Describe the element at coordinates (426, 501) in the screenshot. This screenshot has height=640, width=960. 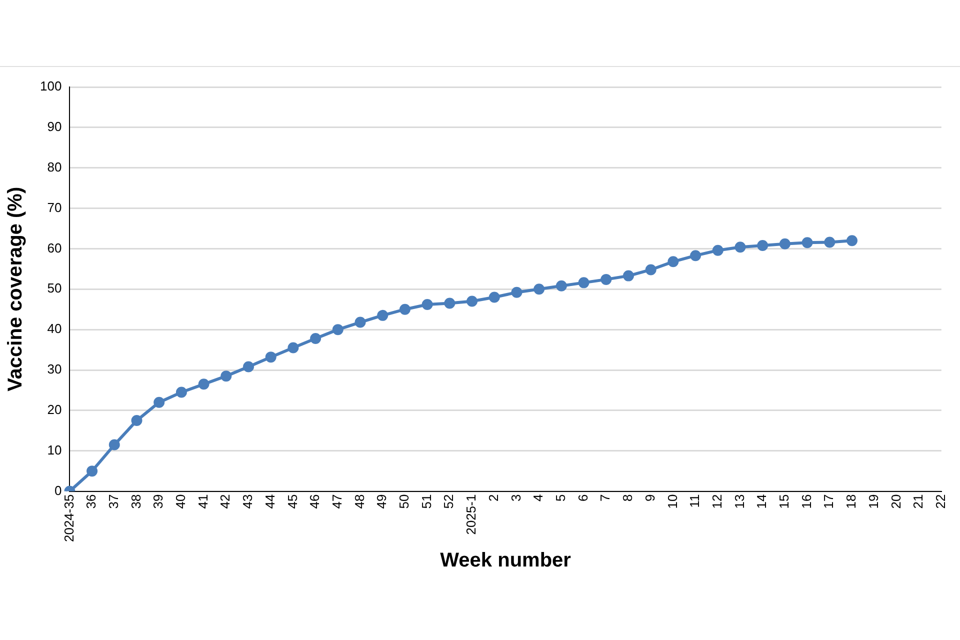
I see `x-tick-label: 51` at that location.